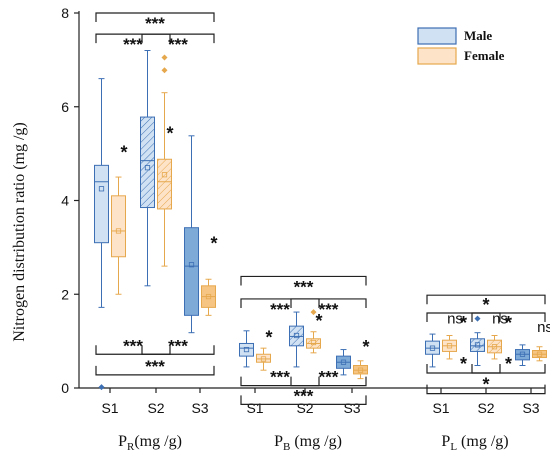  I want to click on box-male-s3, so click(522, 355).